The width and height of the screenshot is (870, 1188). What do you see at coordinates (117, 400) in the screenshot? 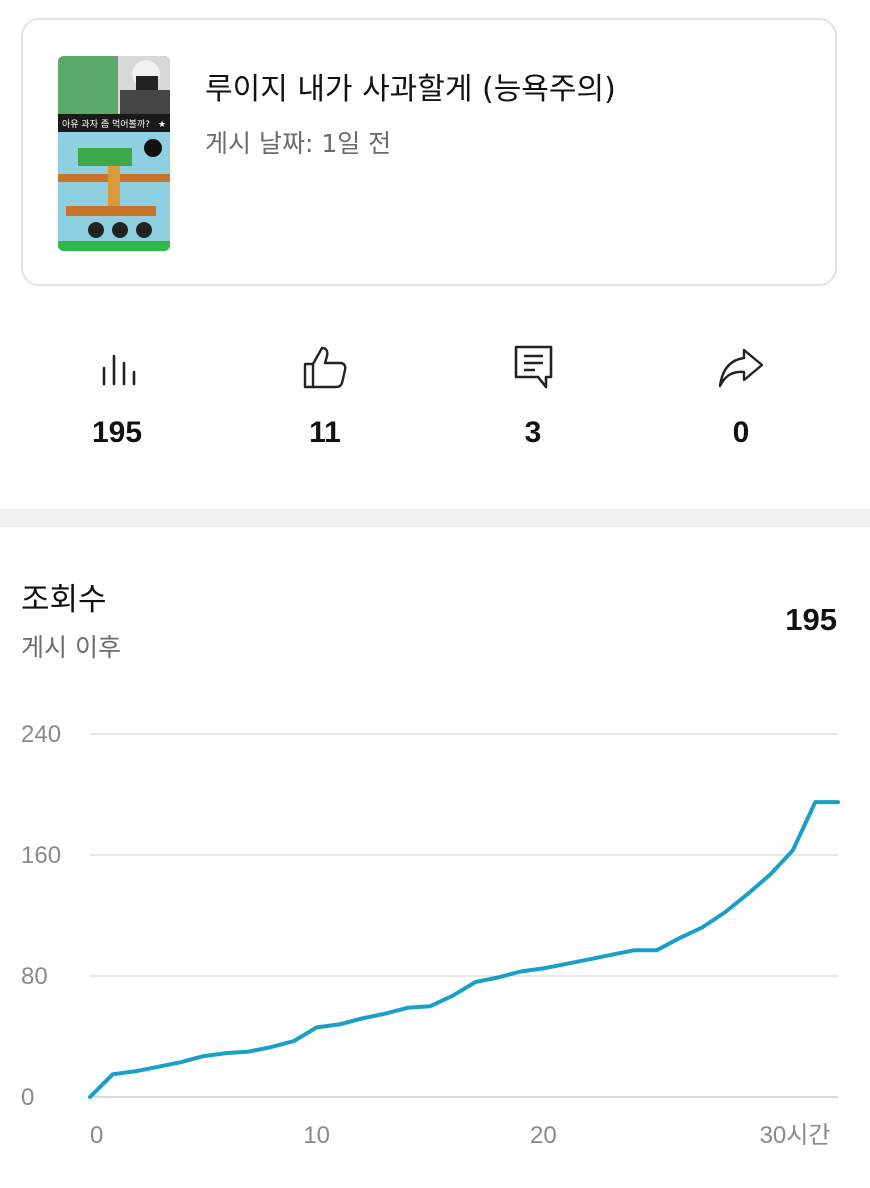
I see `views-stat: 195` at bounding box center [117, 400].